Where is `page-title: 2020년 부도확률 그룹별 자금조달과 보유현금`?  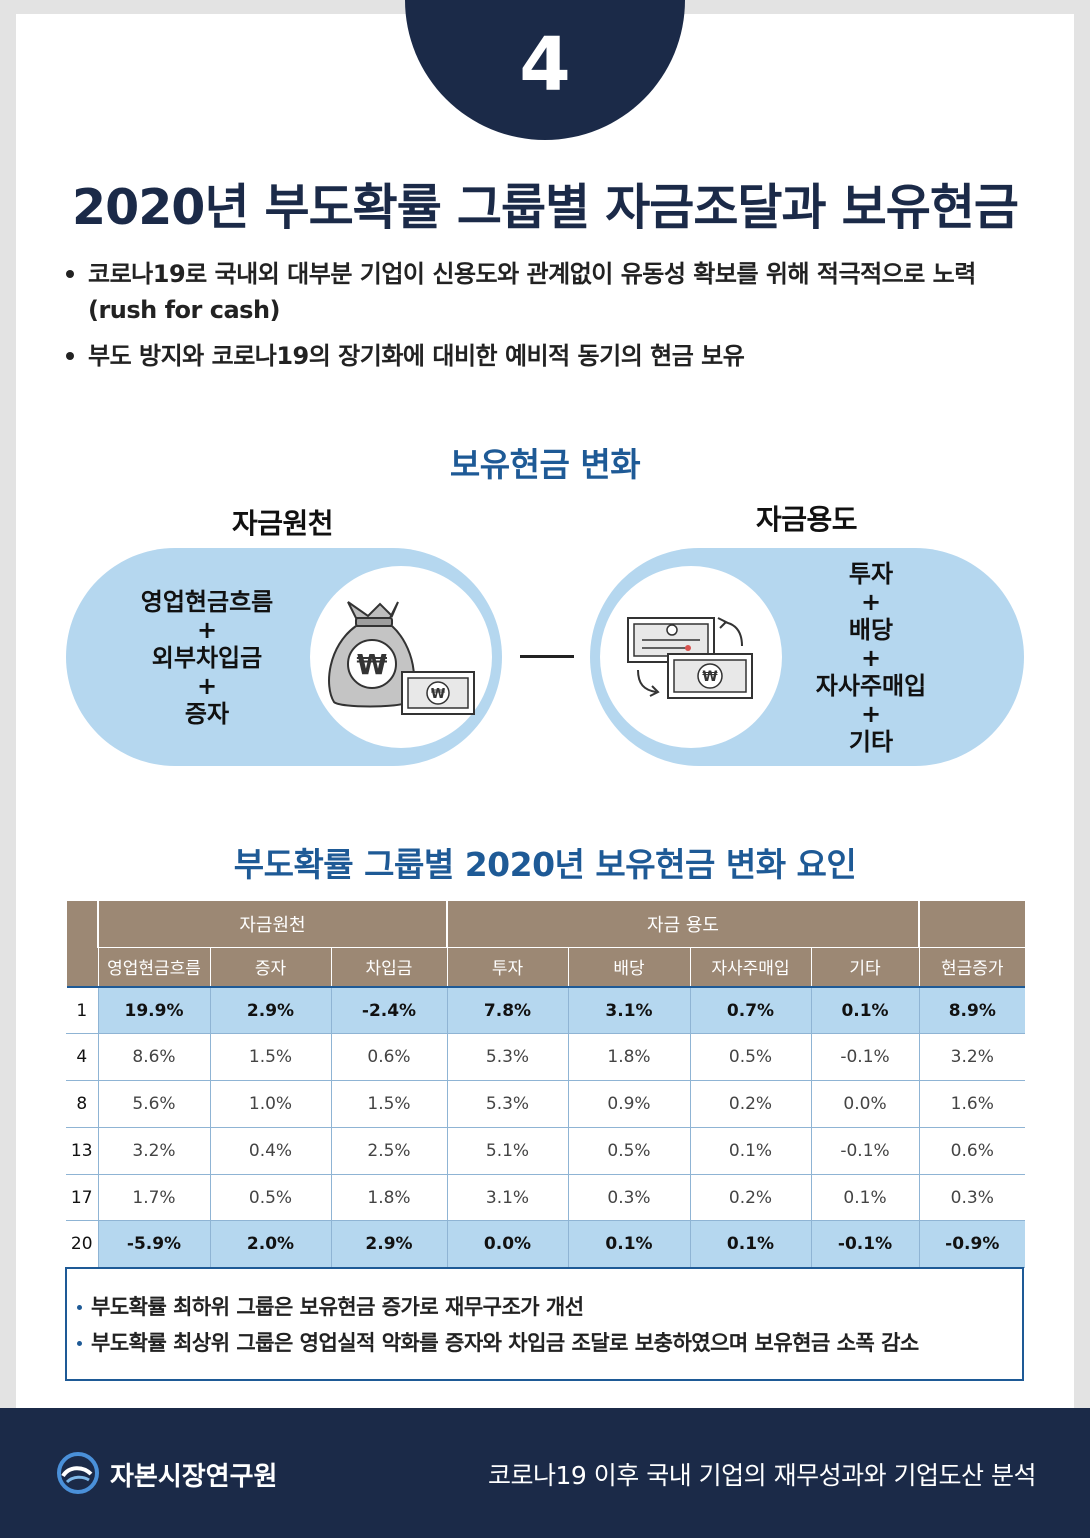
page-title: 2020년 부도확률 그룹별 자금조달과 보유현금 is located at coordinates (545, 207).